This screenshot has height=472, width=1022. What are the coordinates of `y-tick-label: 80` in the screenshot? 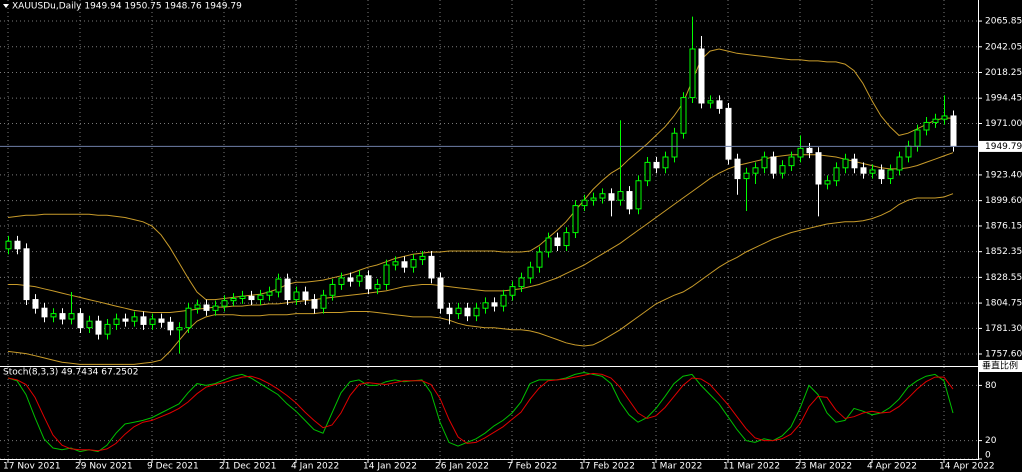 It's located at (991, 386).